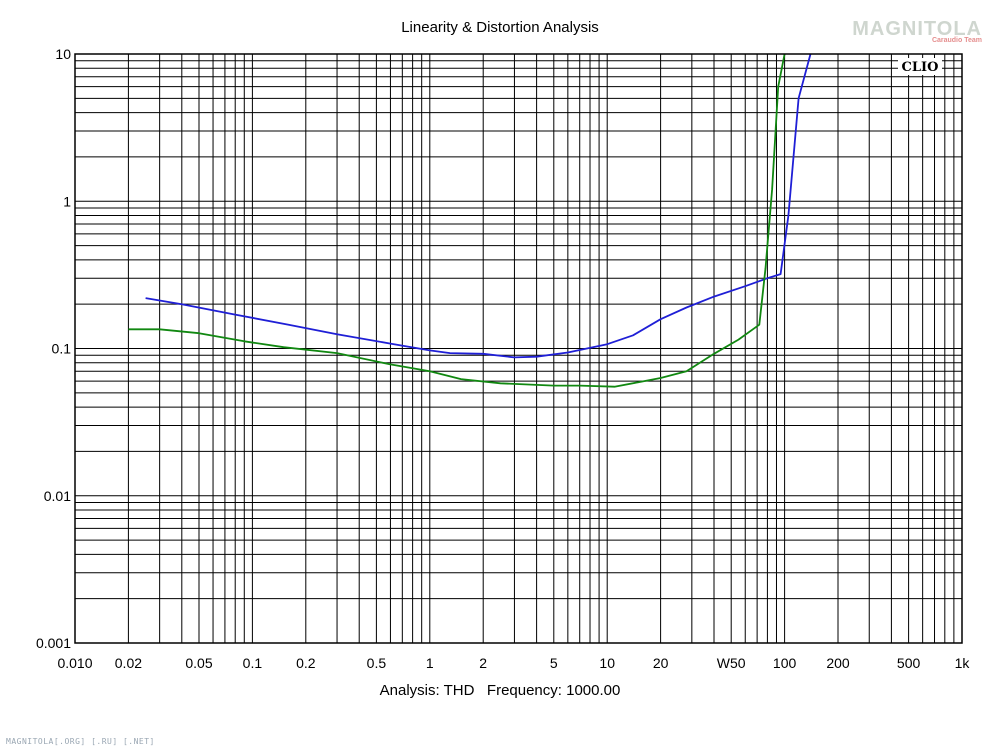  I want to click on watermark-sub: Caraudio Team, so click(956, 40).